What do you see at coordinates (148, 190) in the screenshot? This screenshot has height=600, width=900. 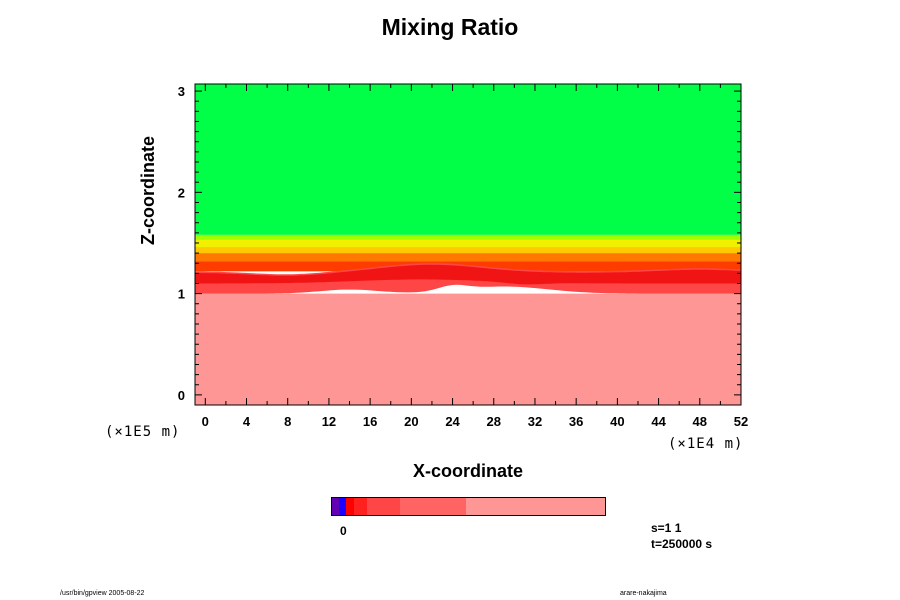 I see `y-axis-label: Z-coordinate` at bounding box center [148, 190].